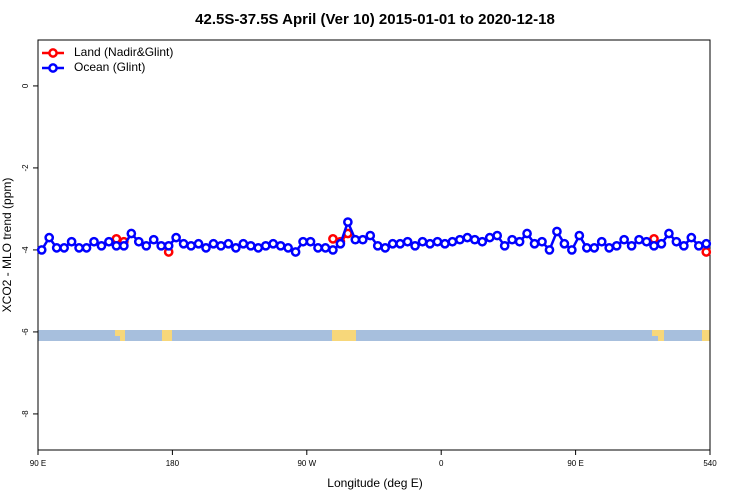 The image size is (750, 500). What do you see at coordinates (306, 463) in the screenshot?
I see `x-tick-label: 90 W` at bounding box center [306, 463].